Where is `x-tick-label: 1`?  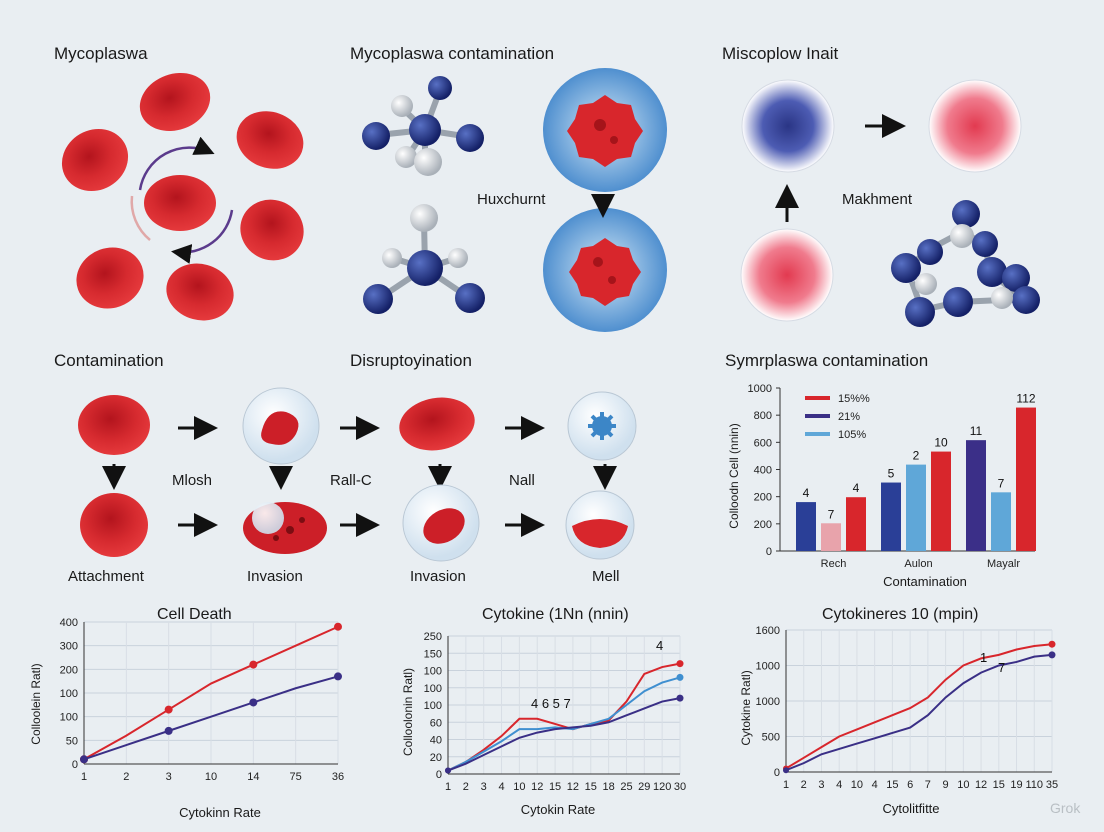
x-tick-label: 1 is located at coordinates (448, 787).